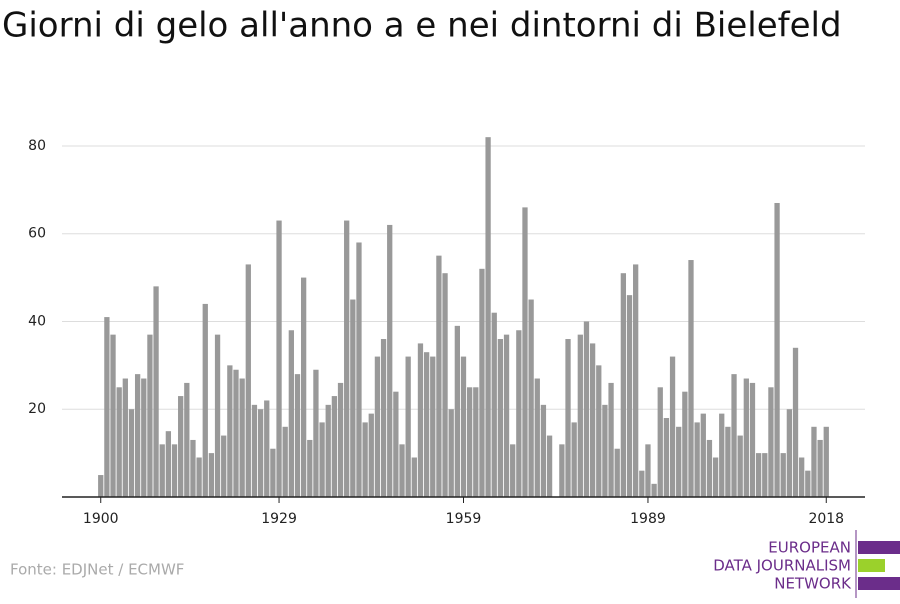  Describe the element at coordinates (101, 519) in the screenshot. I see `x-tick-label: 1900` at that location.